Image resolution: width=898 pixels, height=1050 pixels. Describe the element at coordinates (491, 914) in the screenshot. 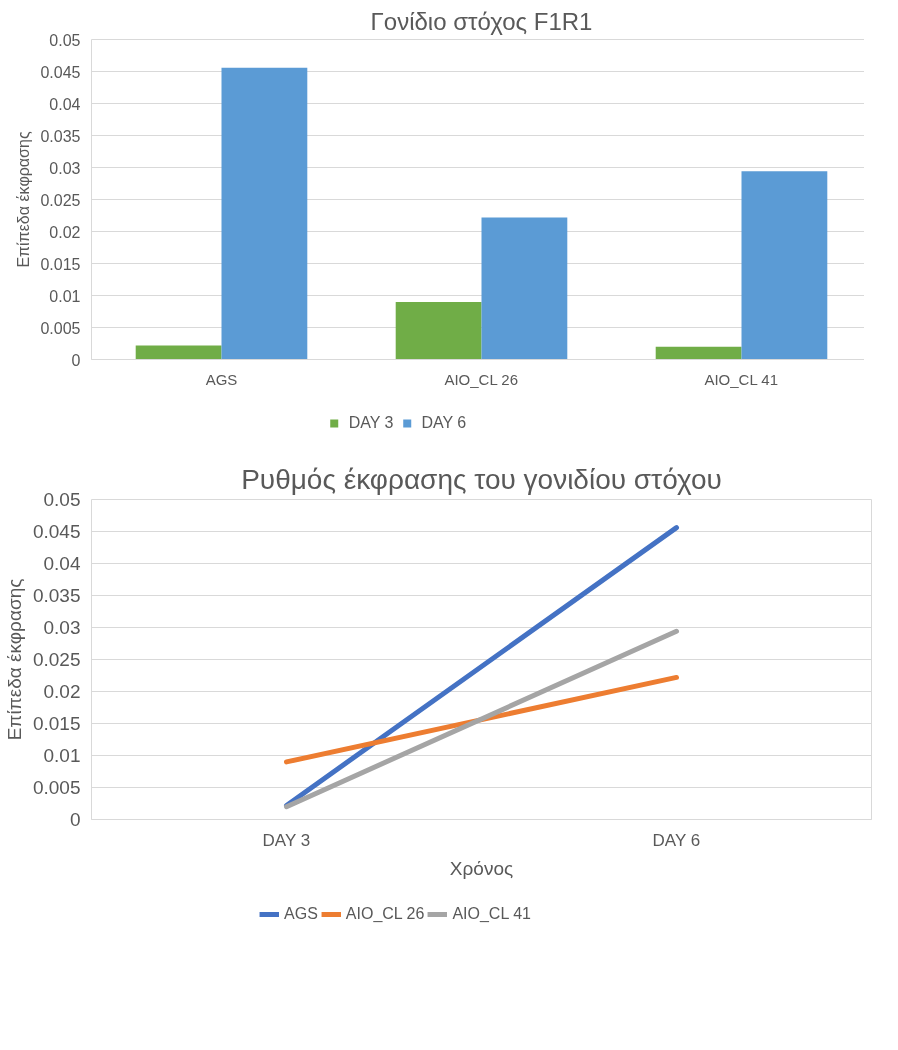

I see `legend-label: AIO_CL 41` at that location.